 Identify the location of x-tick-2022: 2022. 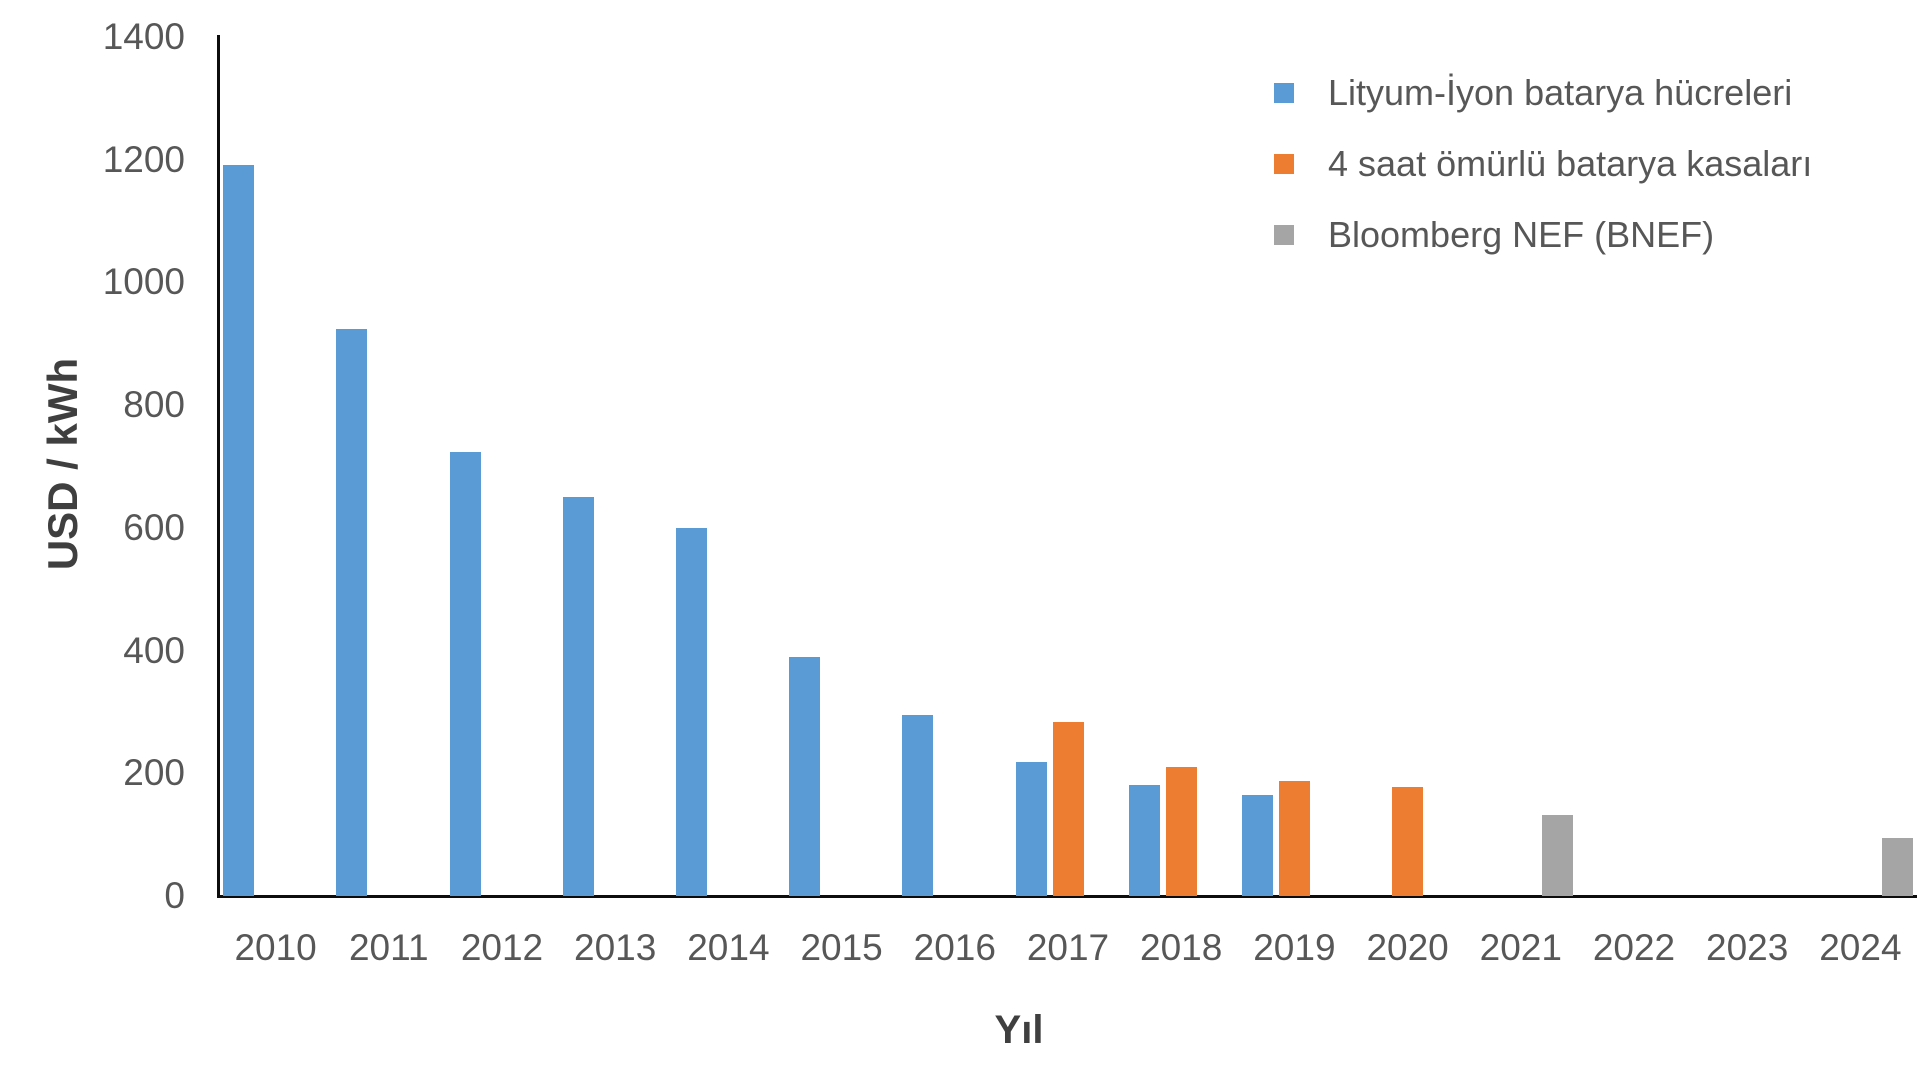
(1634, 947).